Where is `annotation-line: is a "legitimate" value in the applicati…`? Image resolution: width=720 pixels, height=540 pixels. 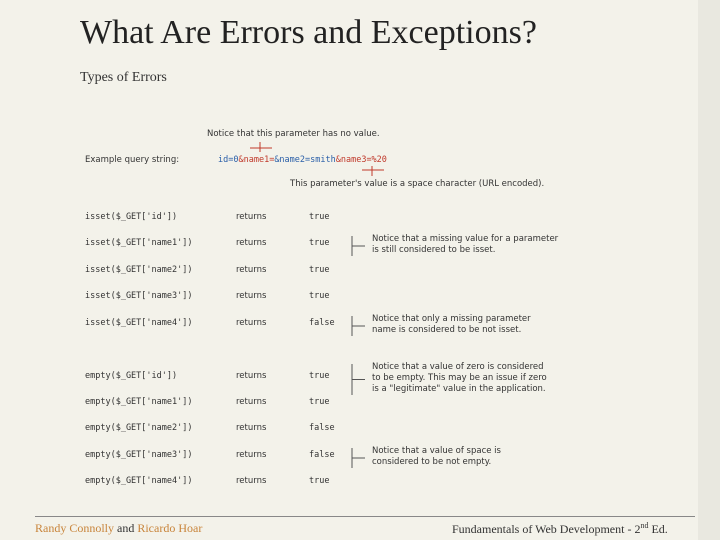 annotation-line: is a "legitimate" value in the applicati… is located at coordinates (459, 389).